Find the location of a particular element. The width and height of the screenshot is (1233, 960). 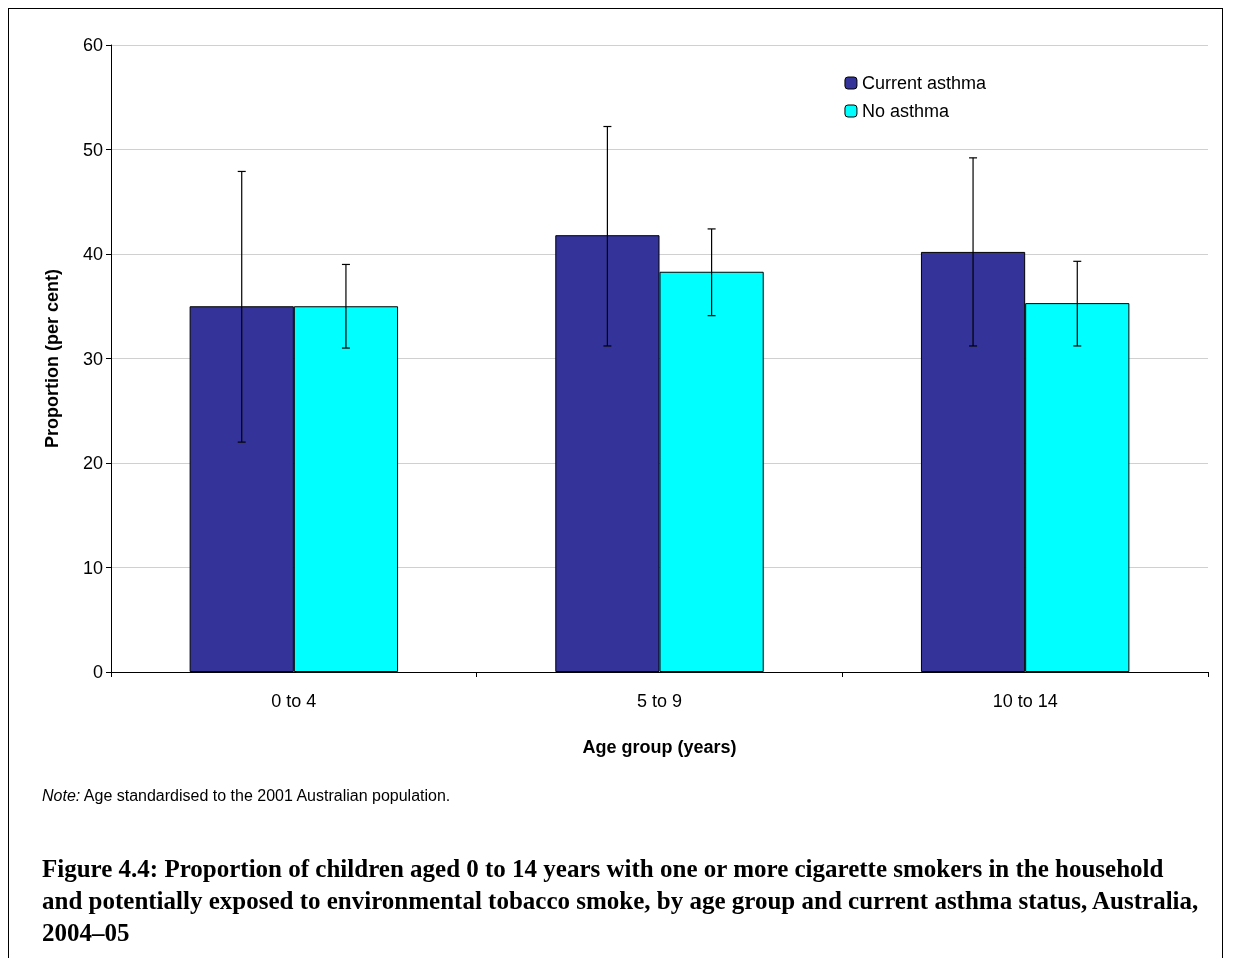

y-tick-label: 50 is located at coordinates (92, 149).